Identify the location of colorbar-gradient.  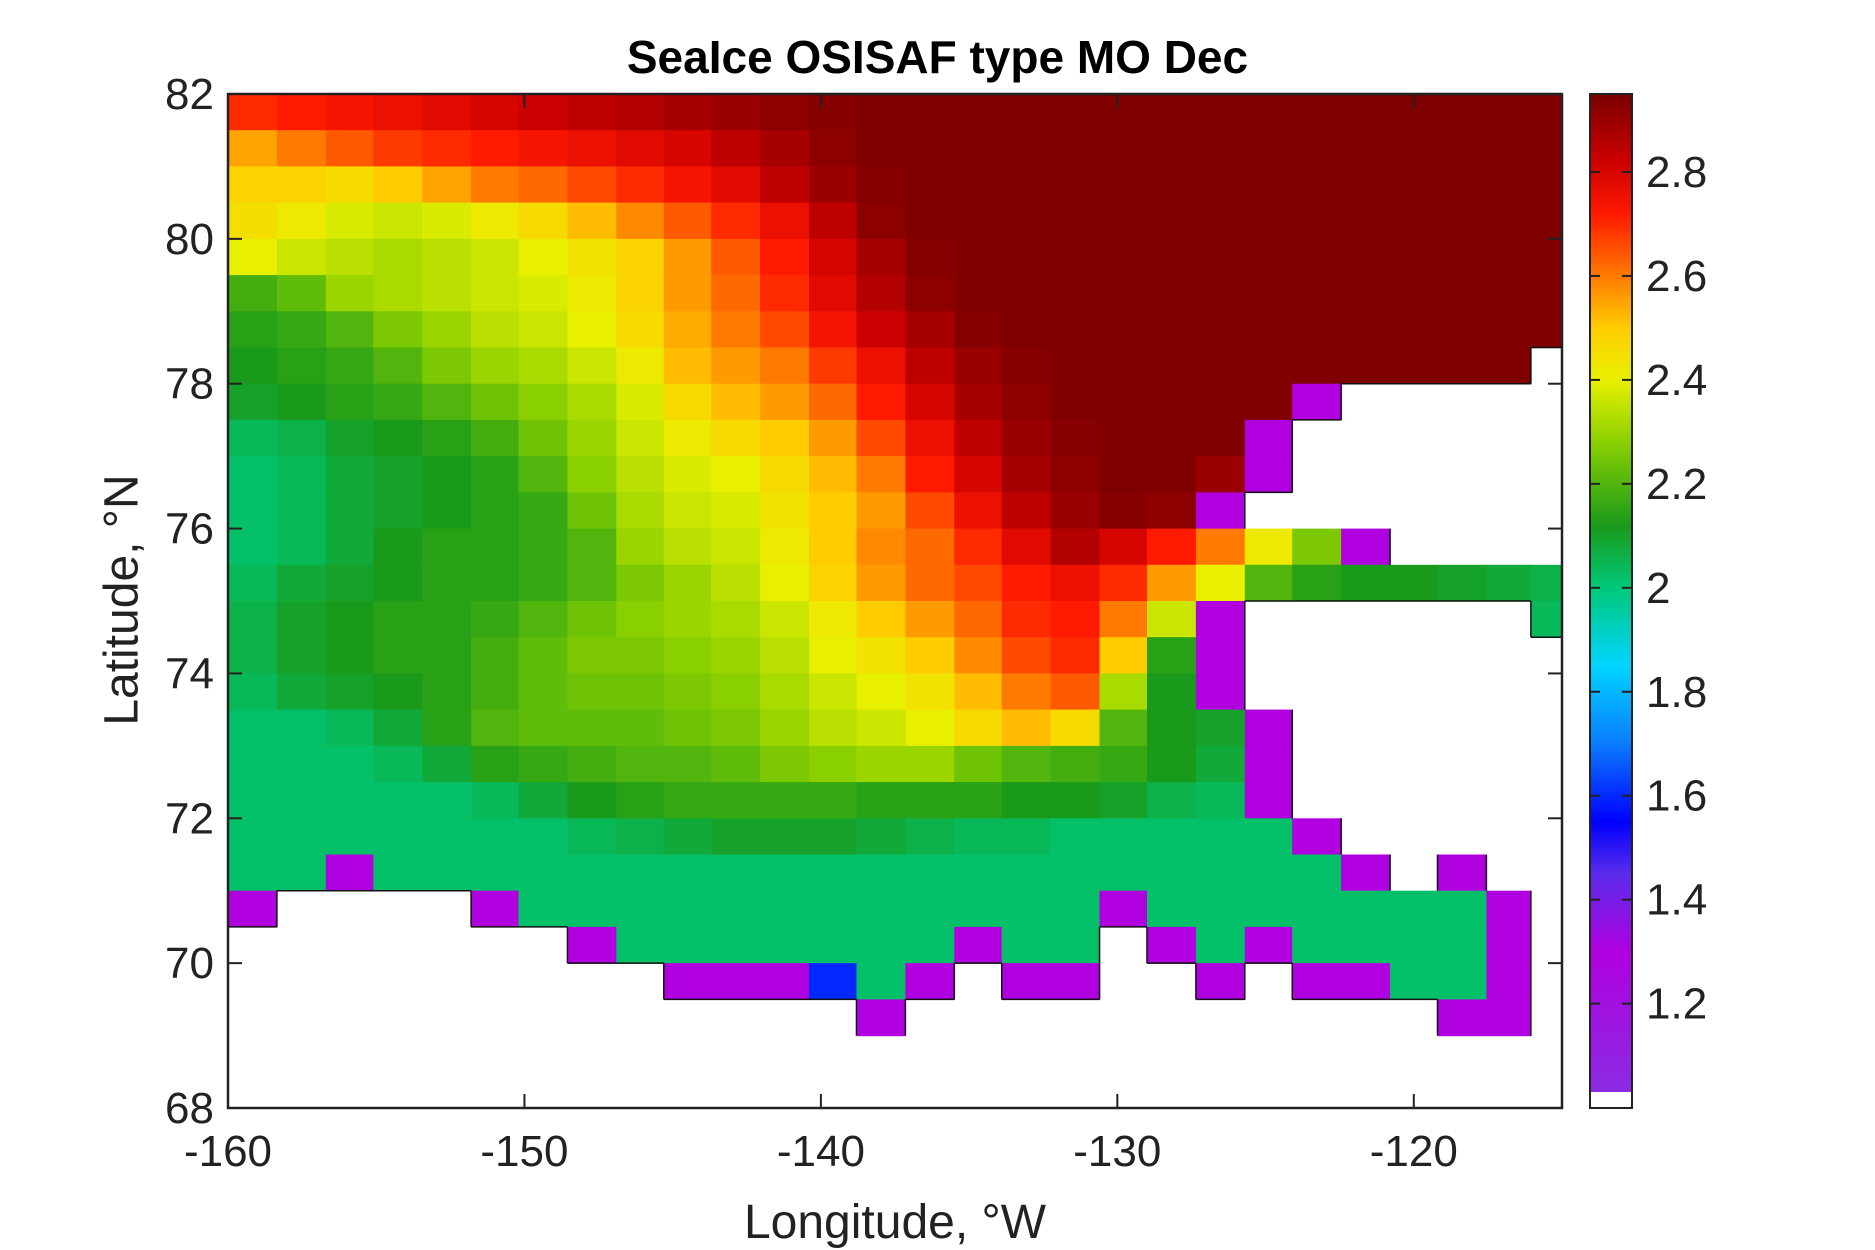
(1611, 593).